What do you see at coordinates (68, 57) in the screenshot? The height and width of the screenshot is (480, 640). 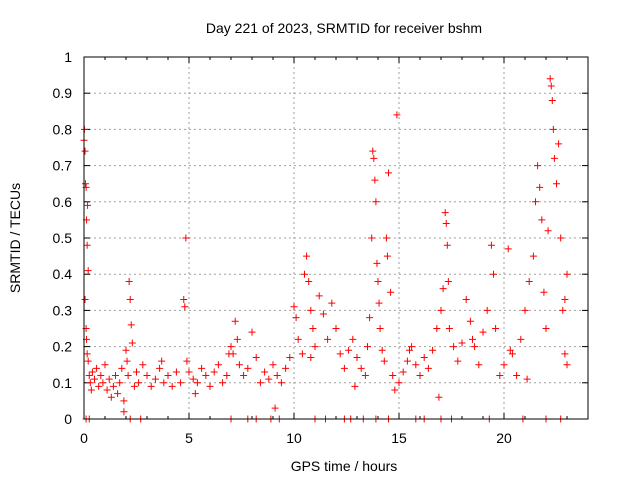 I see `y-tick-label: 1` at bounding box center [68, 57].